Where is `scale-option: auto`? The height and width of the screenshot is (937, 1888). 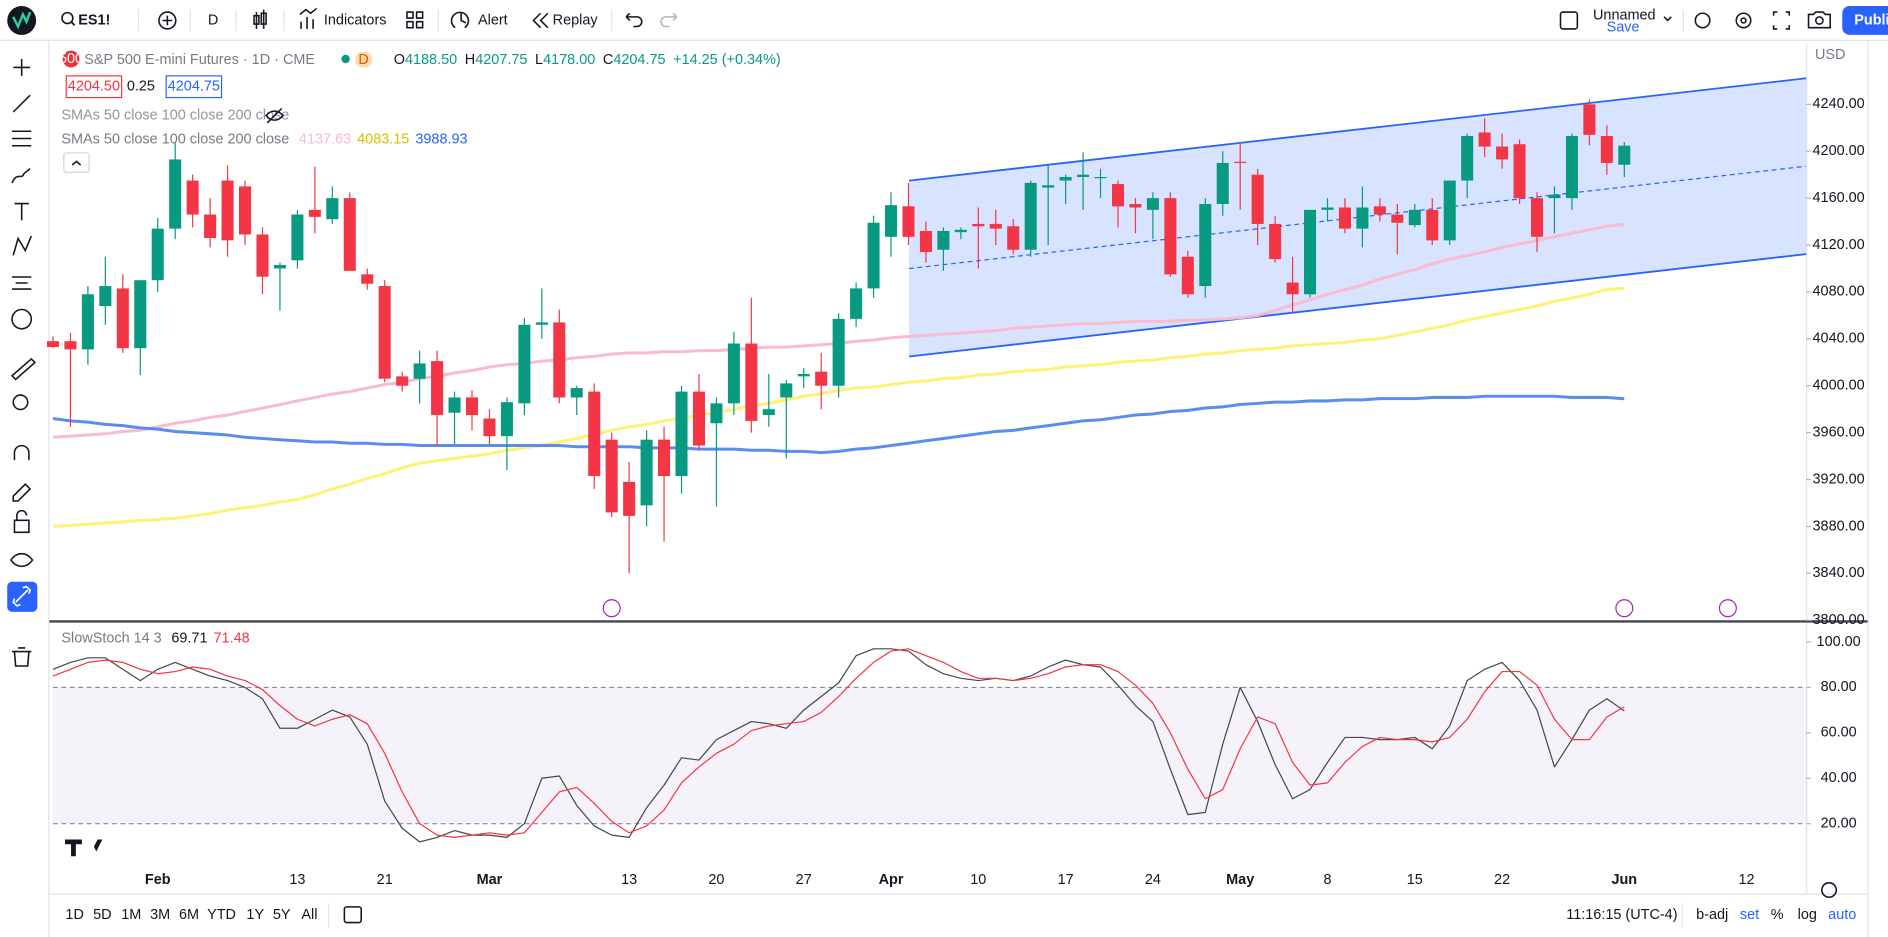
scale-option: auto is located at coordinates (1842, 915).